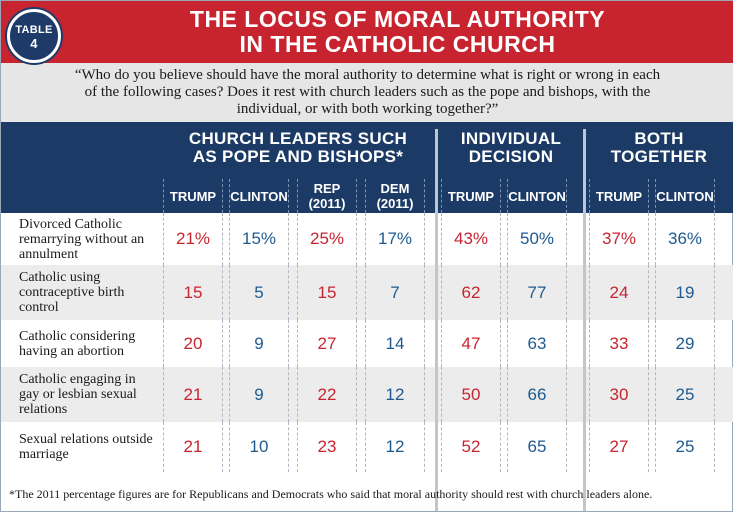 This screenshot has width=733, height=512. What do you see at coordinates (537, 343) in the screenshot?
I see `table-cell: 63` at bounding box center [537, 343].